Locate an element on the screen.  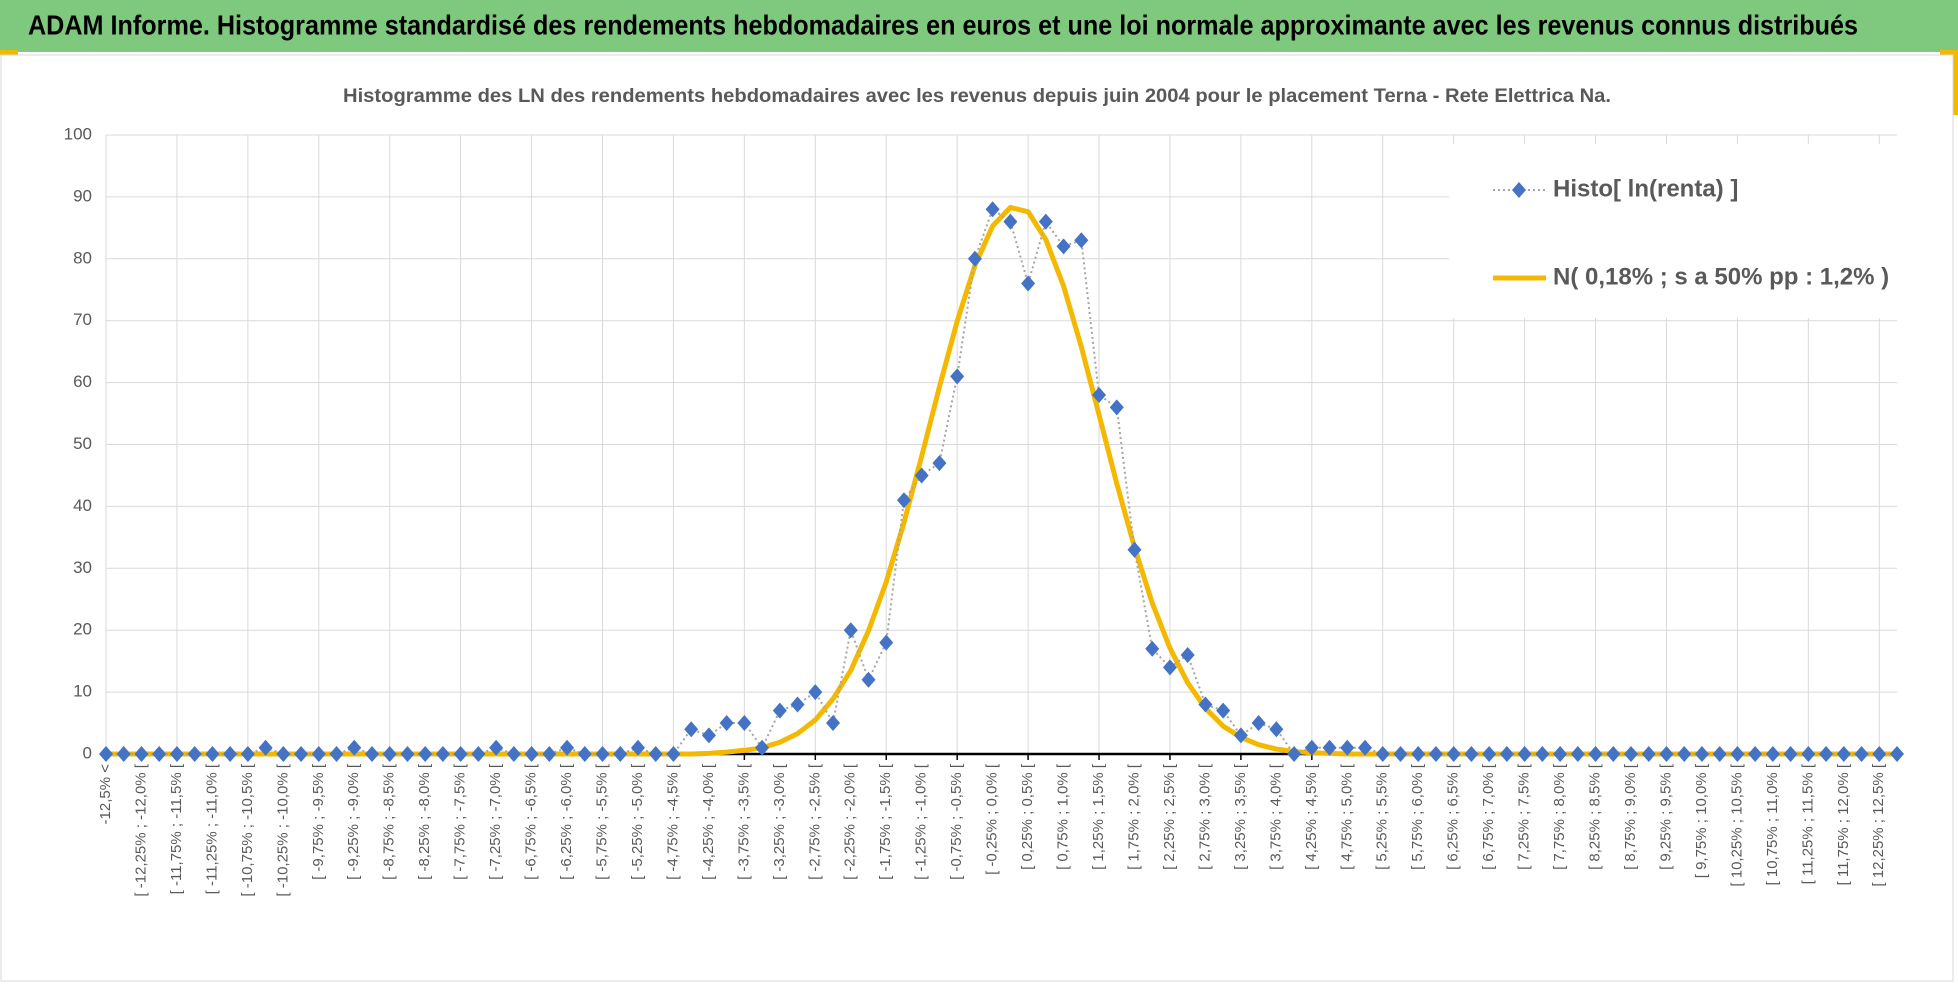
x-tick-label: [ 3,25% ; 3,5% [ is located at coordinates (1240, 816).